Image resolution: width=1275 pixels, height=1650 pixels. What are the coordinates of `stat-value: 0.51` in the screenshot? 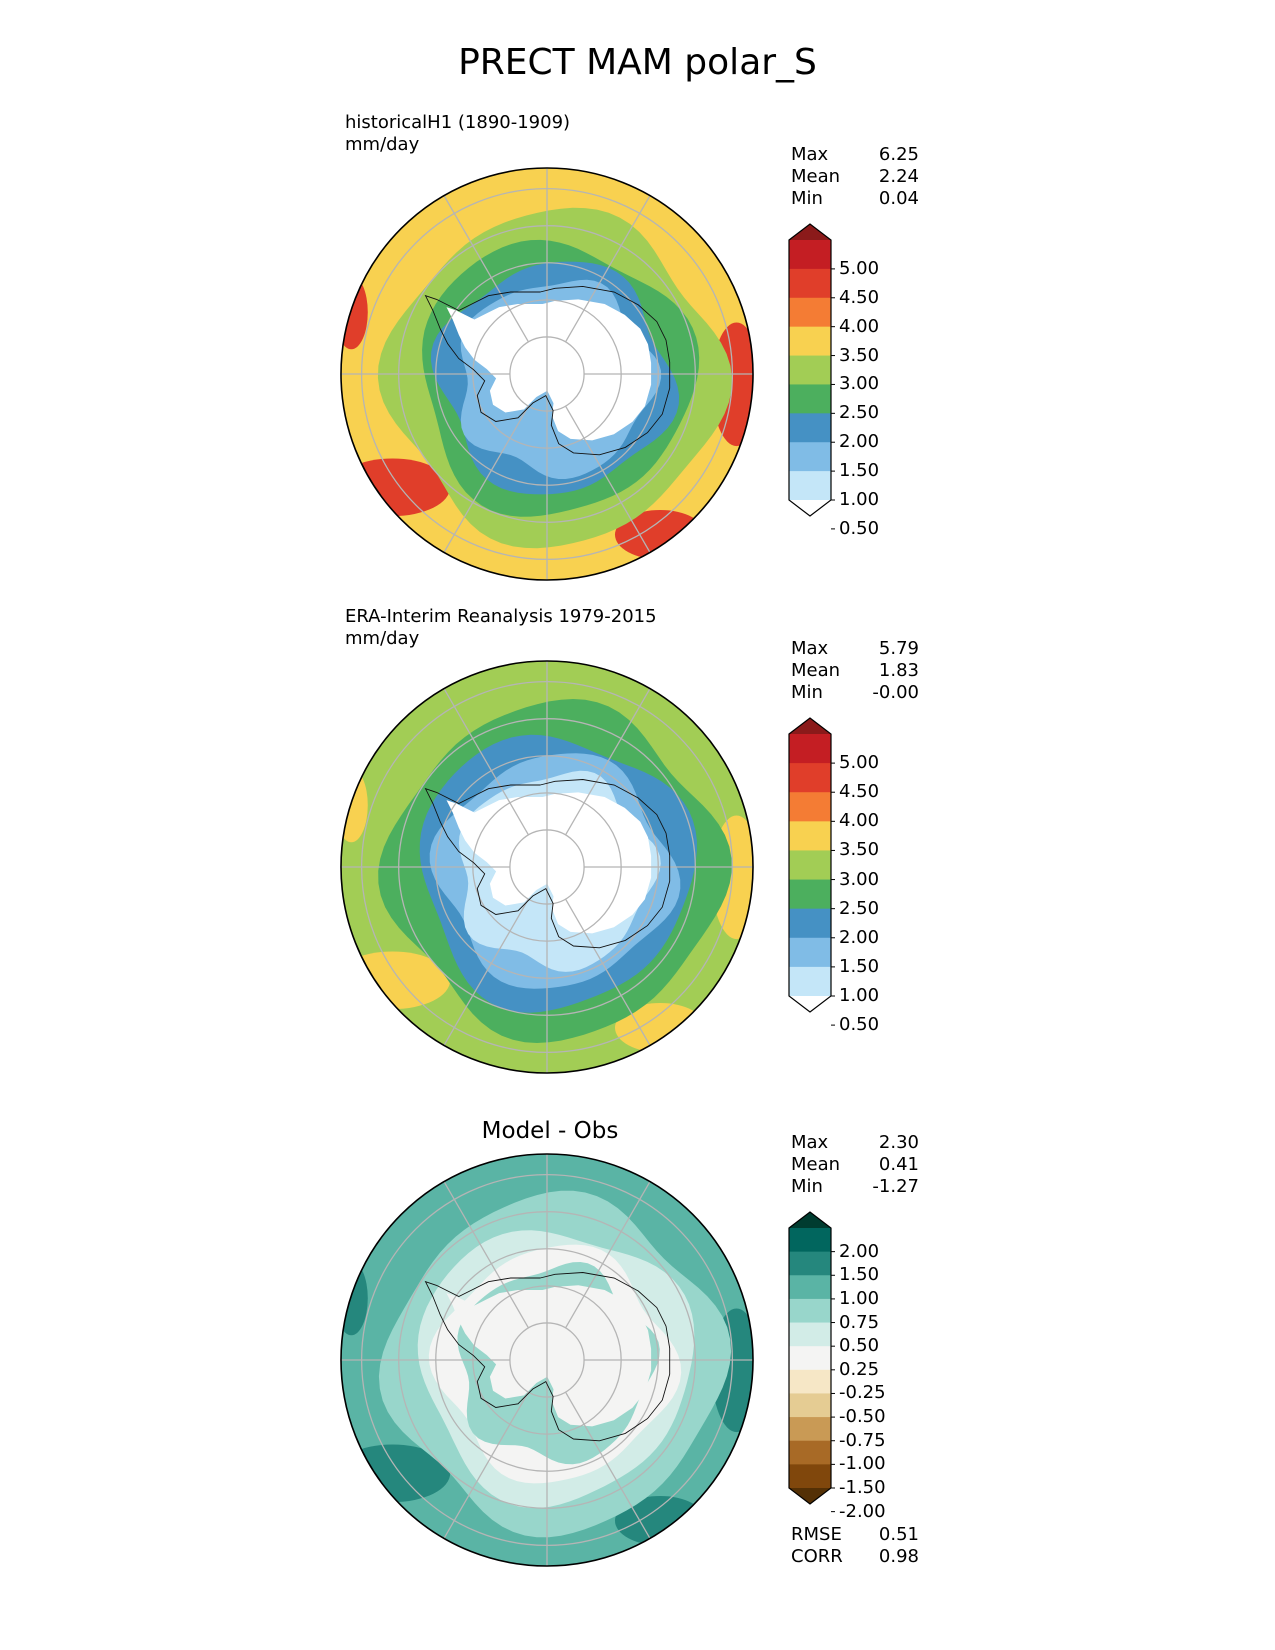 It's located at (898, 1534).